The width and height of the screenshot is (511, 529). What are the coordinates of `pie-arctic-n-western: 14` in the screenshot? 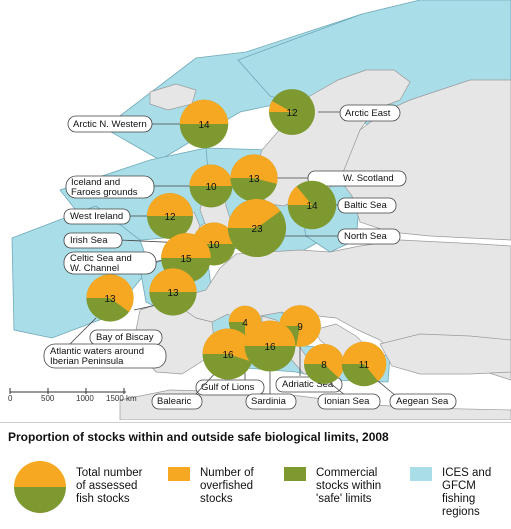 It's located at (204, 124).